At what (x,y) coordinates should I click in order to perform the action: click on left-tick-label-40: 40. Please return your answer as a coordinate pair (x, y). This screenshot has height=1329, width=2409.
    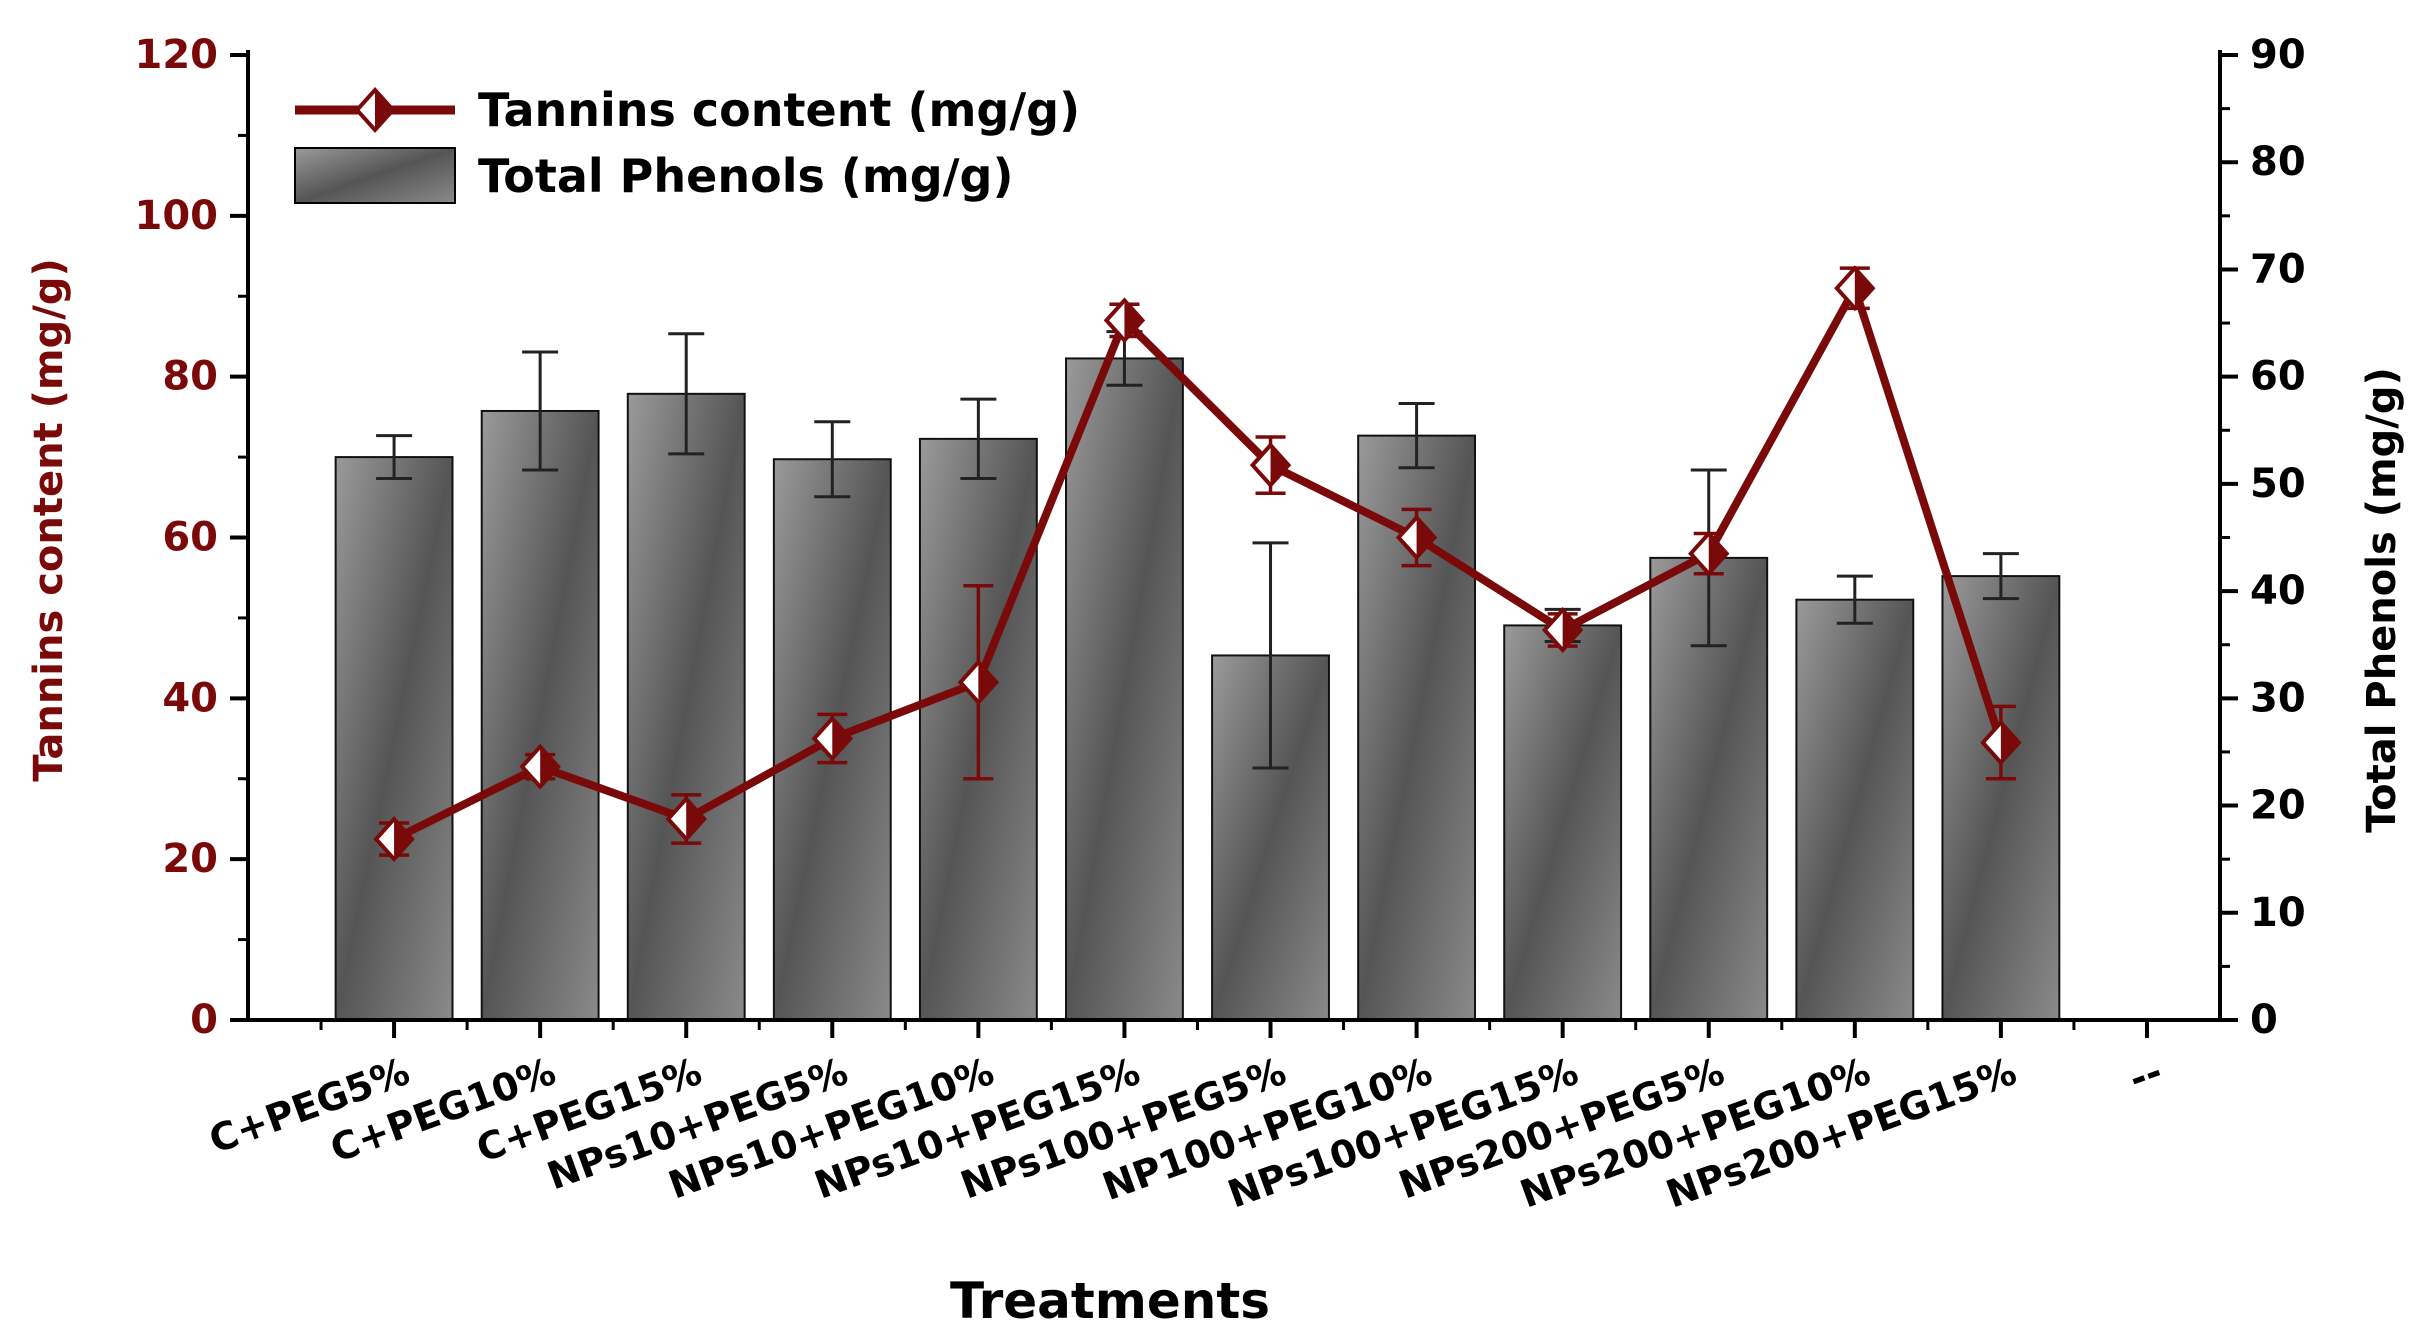
    Looking at the image, I should click on (190, 698).